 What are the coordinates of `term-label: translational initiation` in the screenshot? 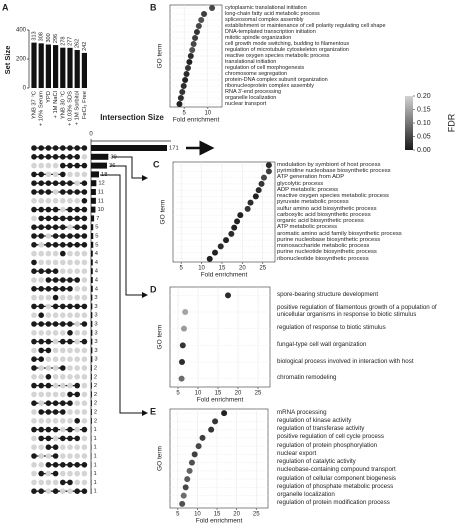 It's located at (251, 61).